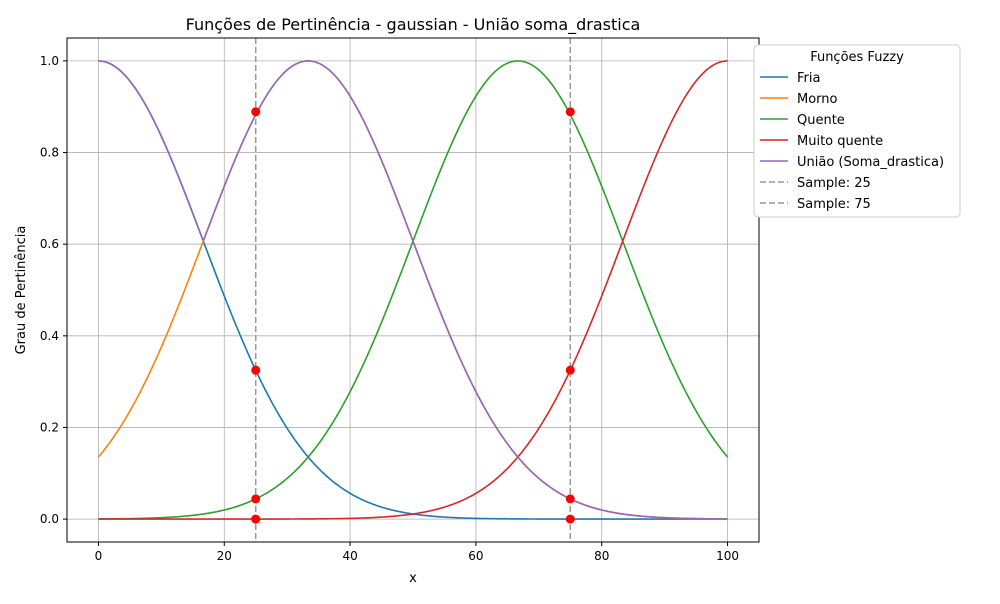 The height and width of the screenshot is (604, 1000). I want to click on y-tick-label: 0.6, so click(49, 244).